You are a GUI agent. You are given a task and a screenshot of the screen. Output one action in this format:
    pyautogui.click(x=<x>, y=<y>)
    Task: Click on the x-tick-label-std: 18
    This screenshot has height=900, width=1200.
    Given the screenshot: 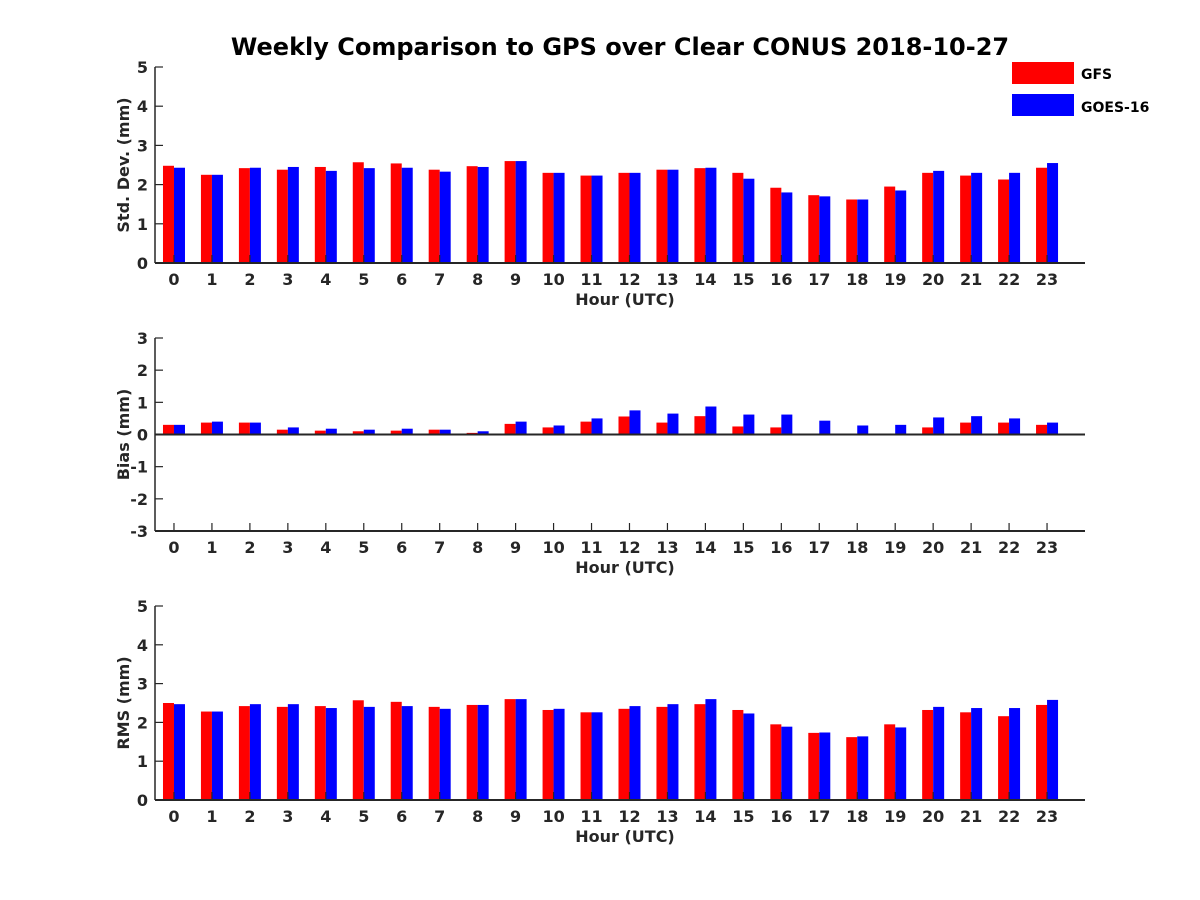 What is the action you would take?
    pyautogui.click(x=857, y=279)
    